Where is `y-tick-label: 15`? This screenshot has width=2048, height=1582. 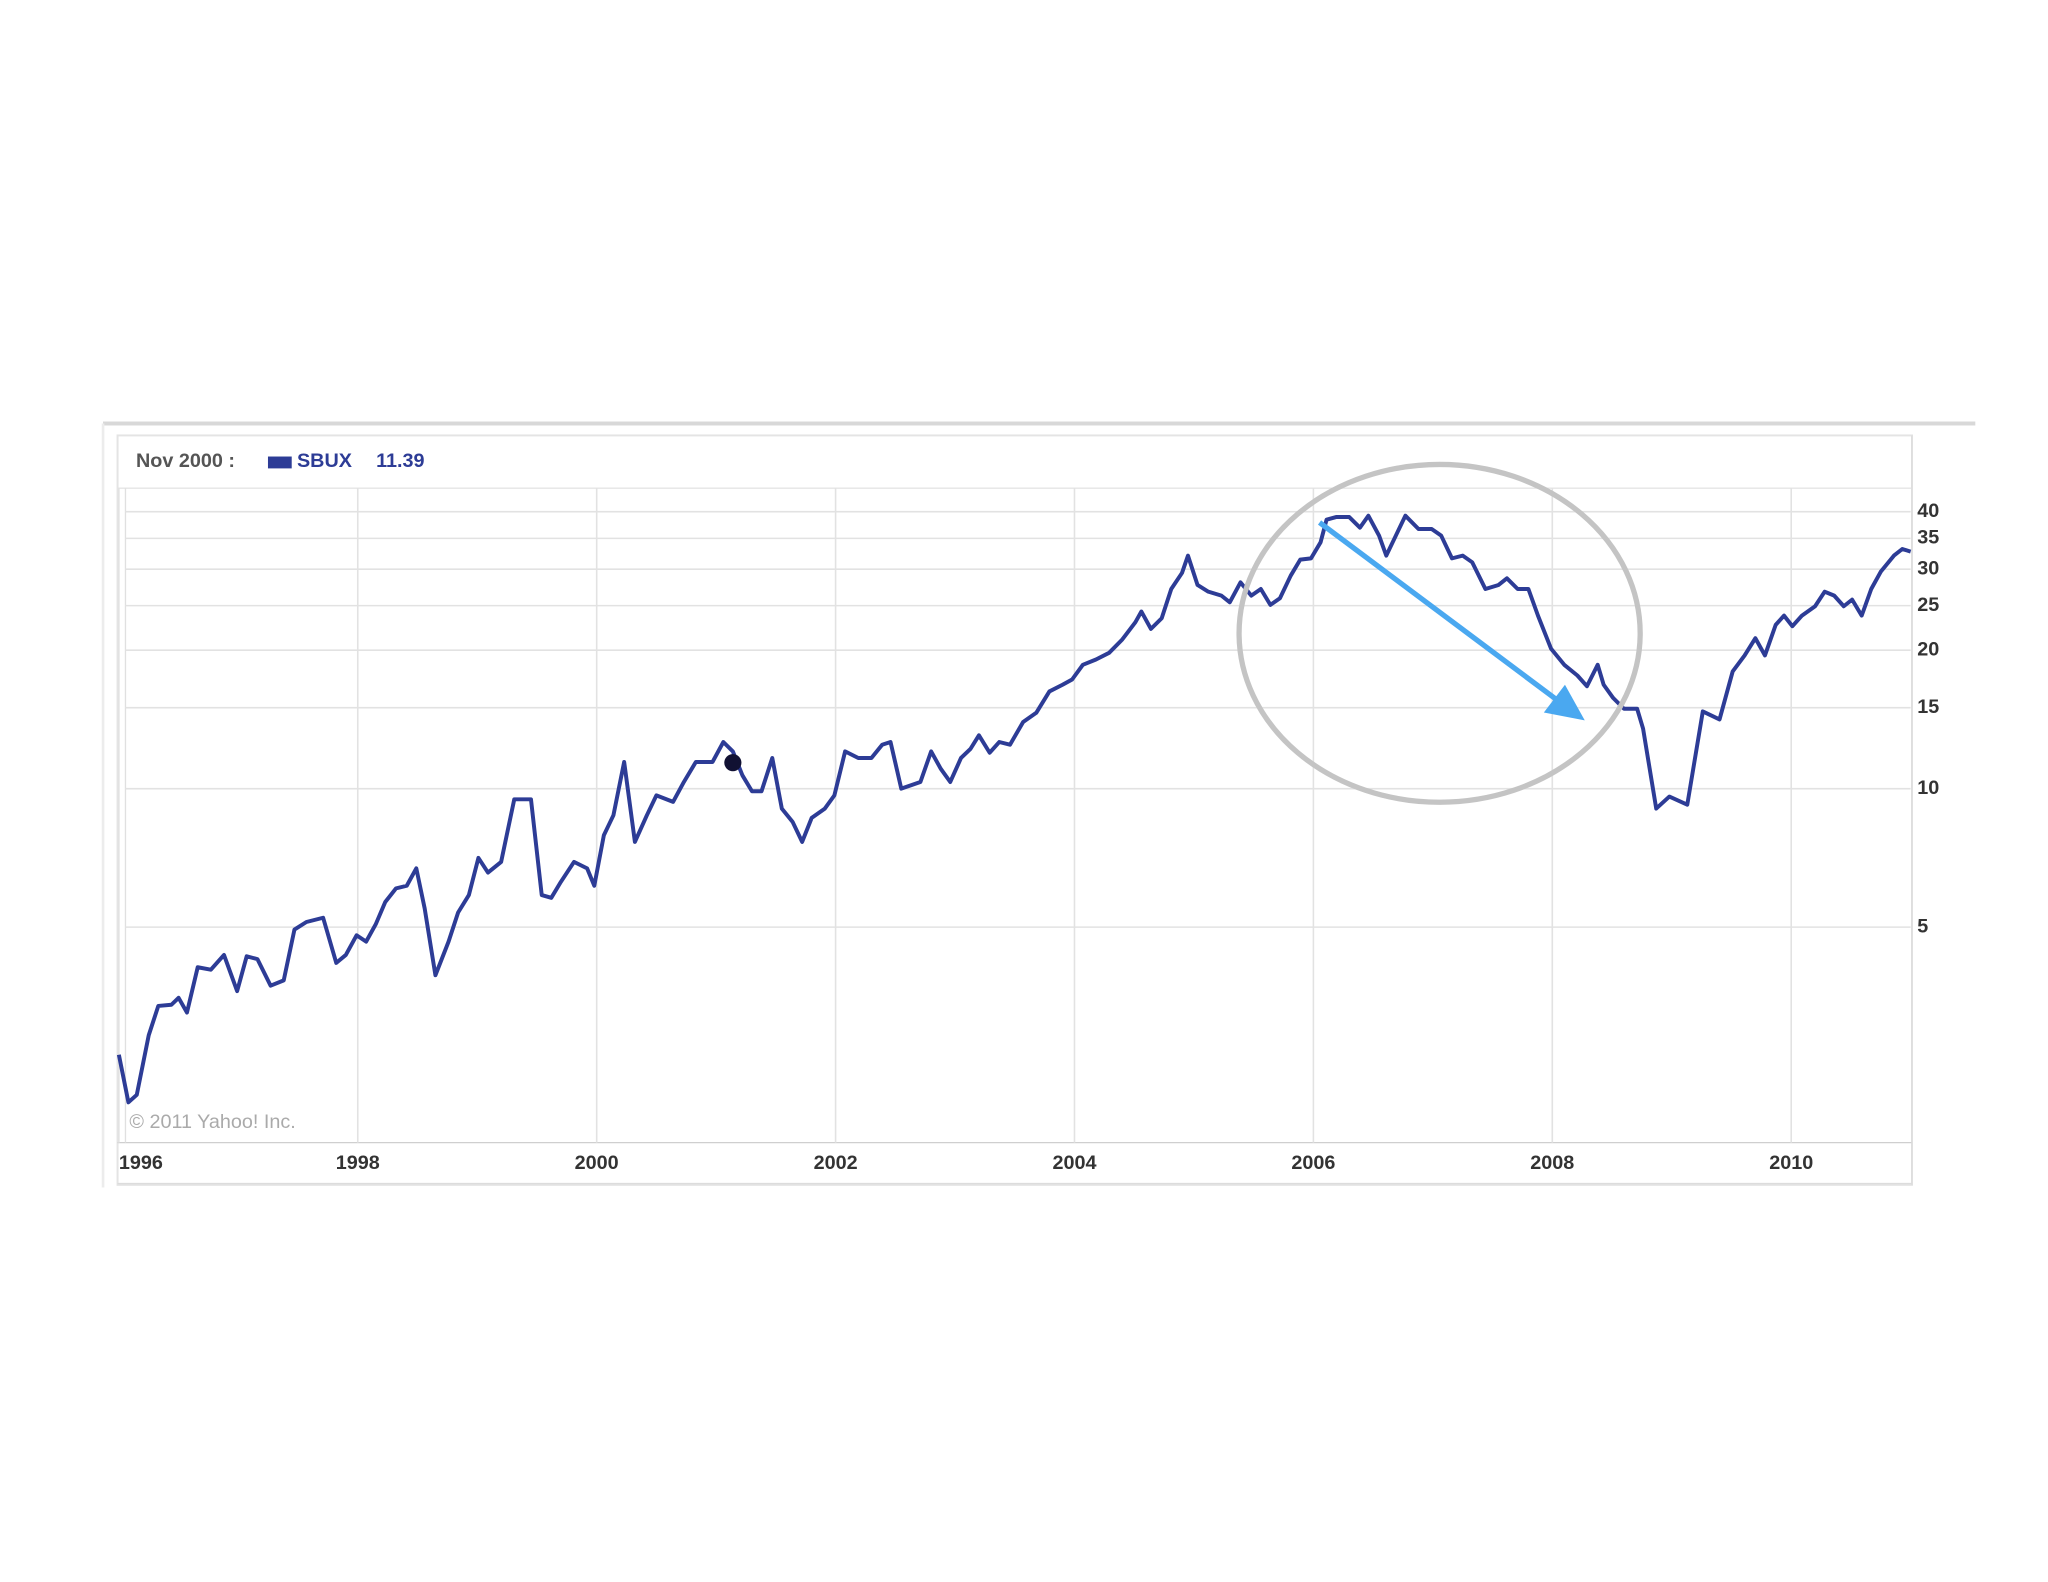 y-tick-label: 15 is located at coordinates (1928, 707).